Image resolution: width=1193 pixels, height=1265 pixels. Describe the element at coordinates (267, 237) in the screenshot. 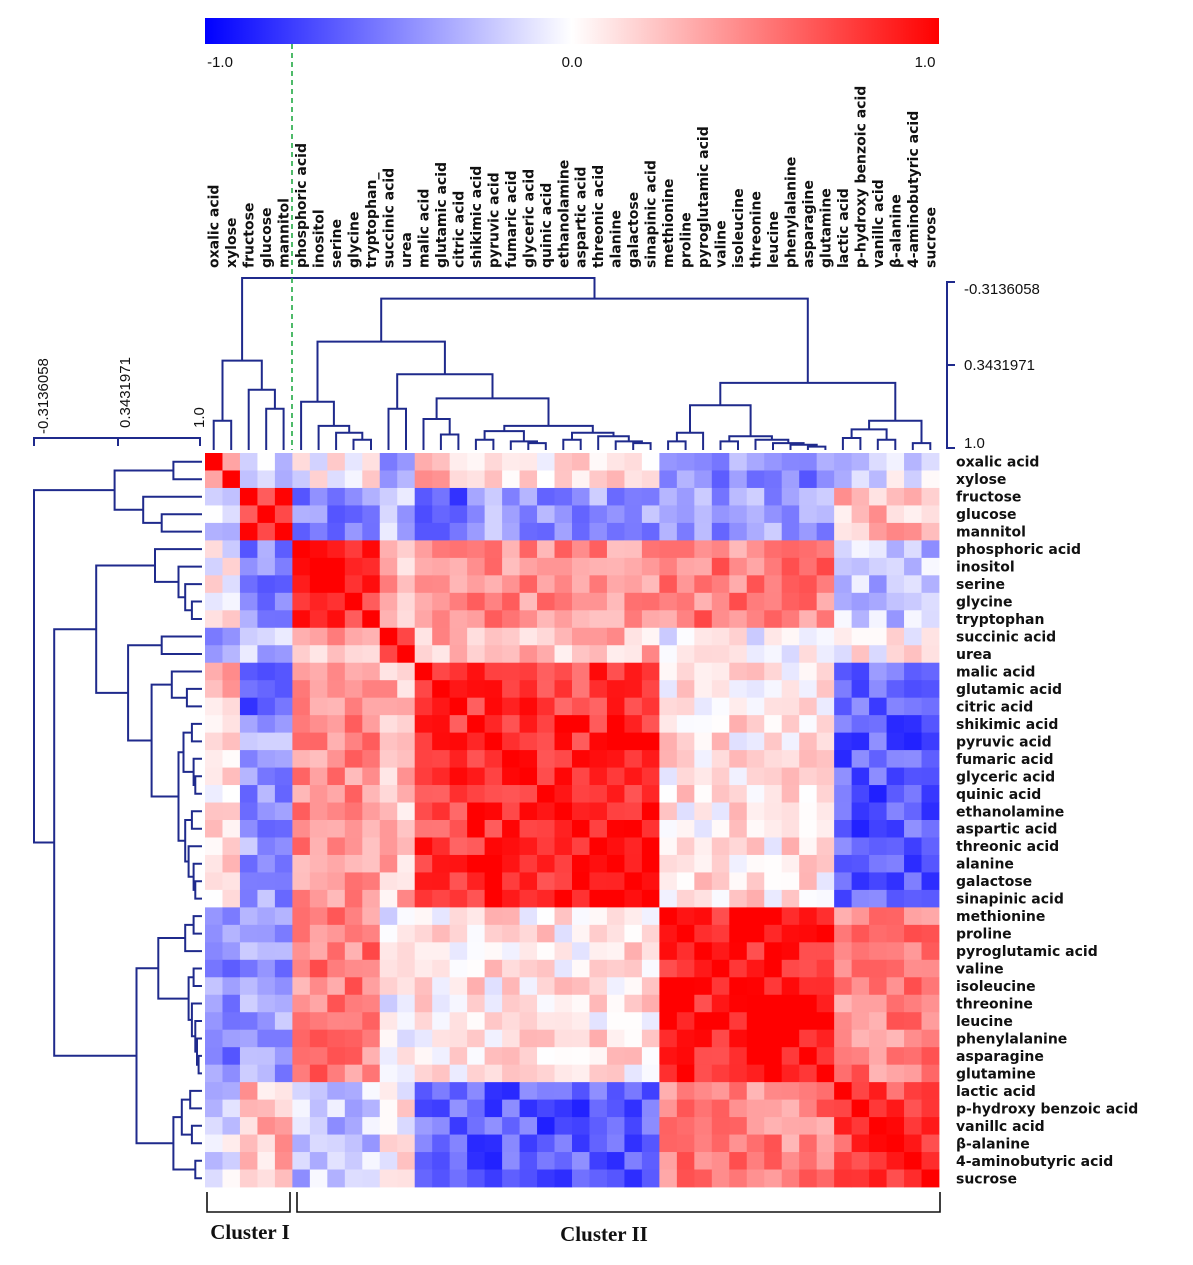

I see `column-label-glucose: glucose` at that location.